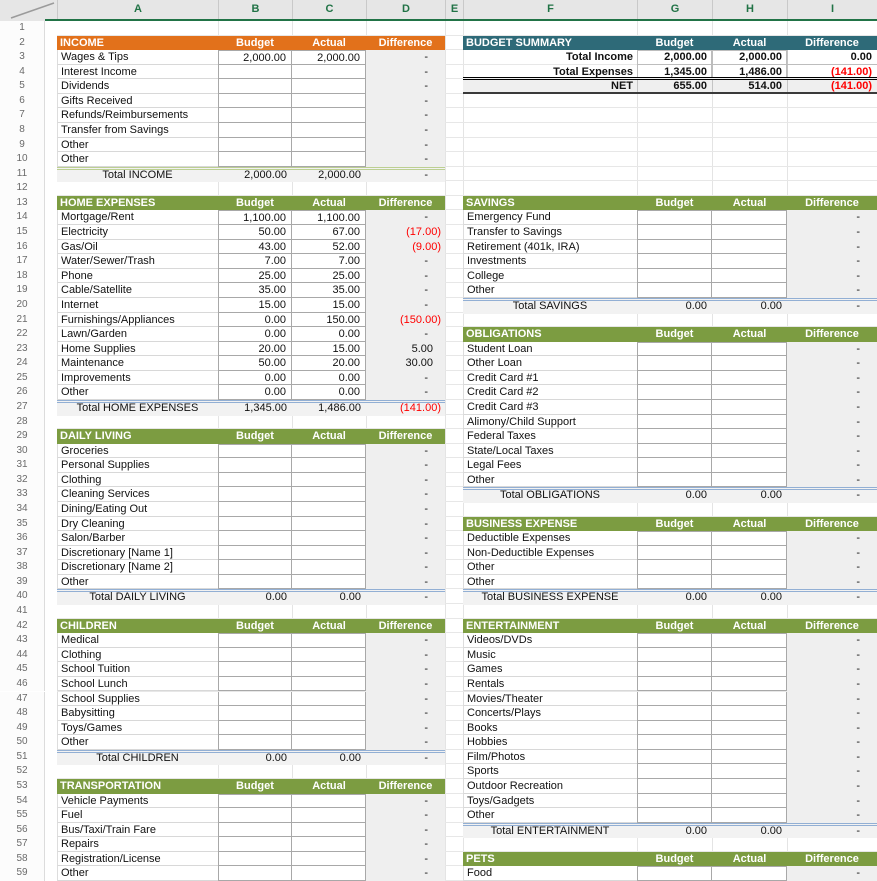 This screenshot has height=881, width=877. Describe the element at coordinates (28, 10) in the screenshot. I see `select-all-corner` at that location.